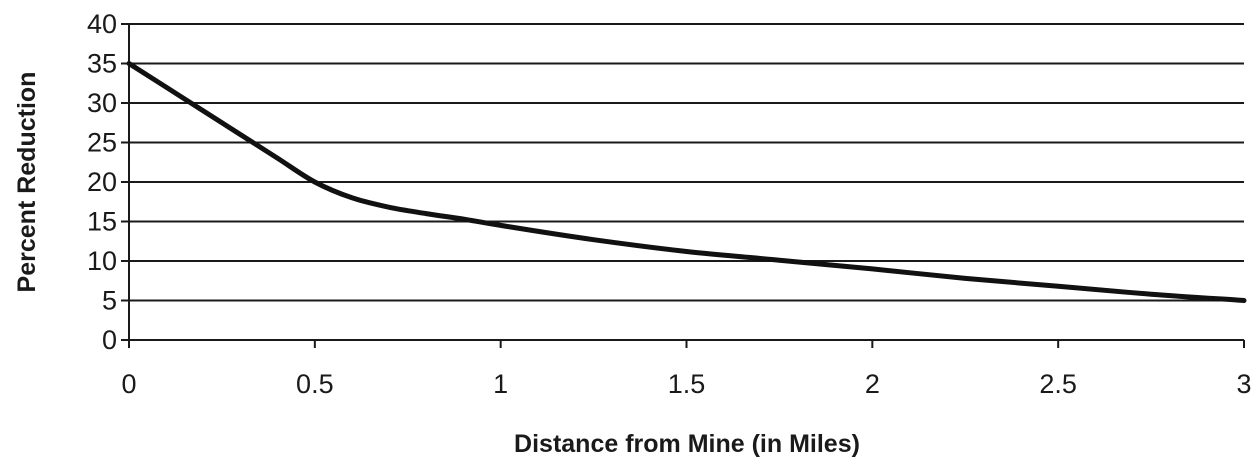 This screenshot has width=1258, height=465. What do you see at coordinates (315, 384) in the screenshot?
I see `x-tick-label: 0.5` at bounding box center [315, 384].